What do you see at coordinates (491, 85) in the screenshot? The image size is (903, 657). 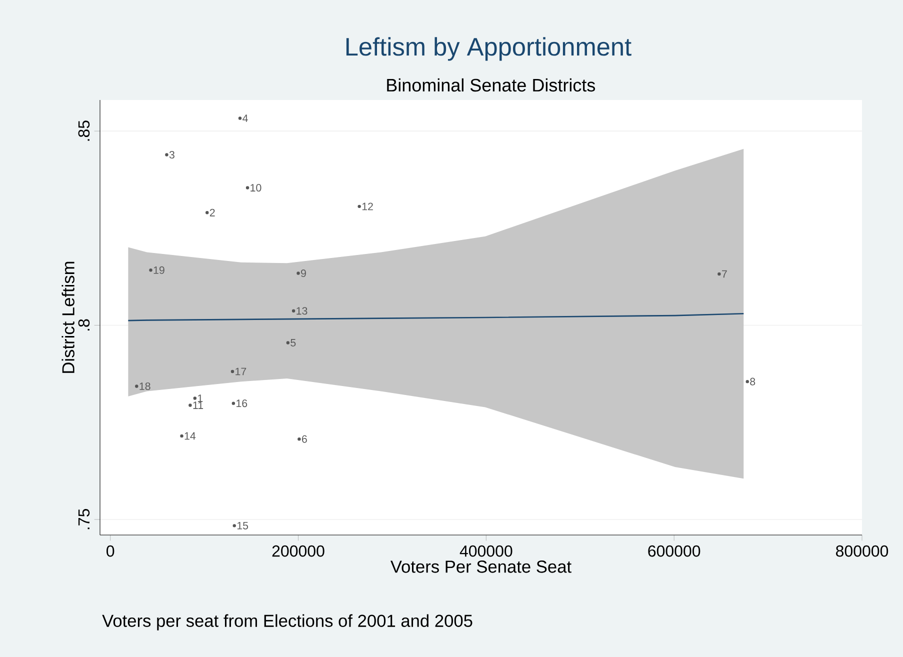 I see `chart-subtitle: Binominal Senate Districts` at bounding box center [491, 85].